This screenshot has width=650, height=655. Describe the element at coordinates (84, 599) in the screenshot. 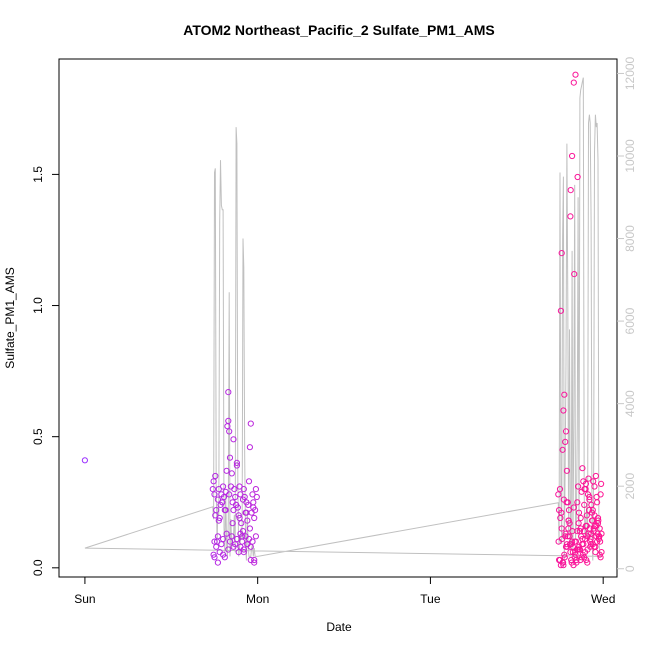

I see `x-tick-label: Sun` at that location.